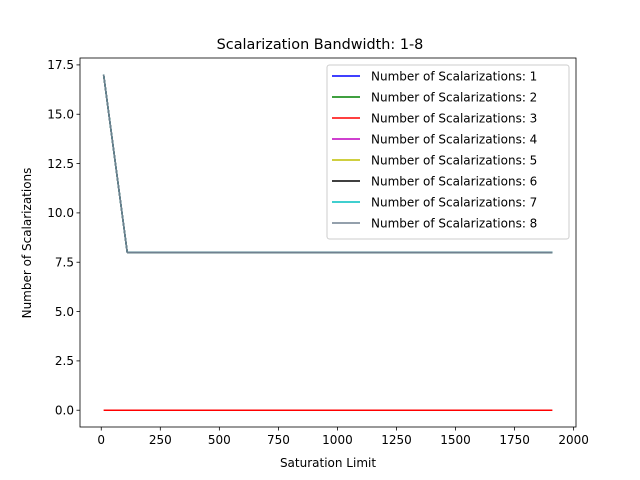 This screenshot has width=640, height=480. What do you see at coordinates (60, 213) in the screenshot?
I see `y-tick-label: 10.0` at bounding box center [60, 213].